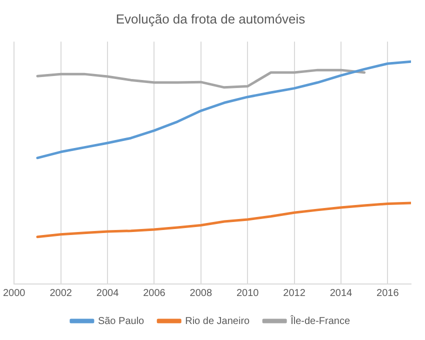 This screenshot has width=425, height=340. Describe the element at coordinates (320, 320) in the screenshot. I see `legend-label: Île-de-France` at that location.